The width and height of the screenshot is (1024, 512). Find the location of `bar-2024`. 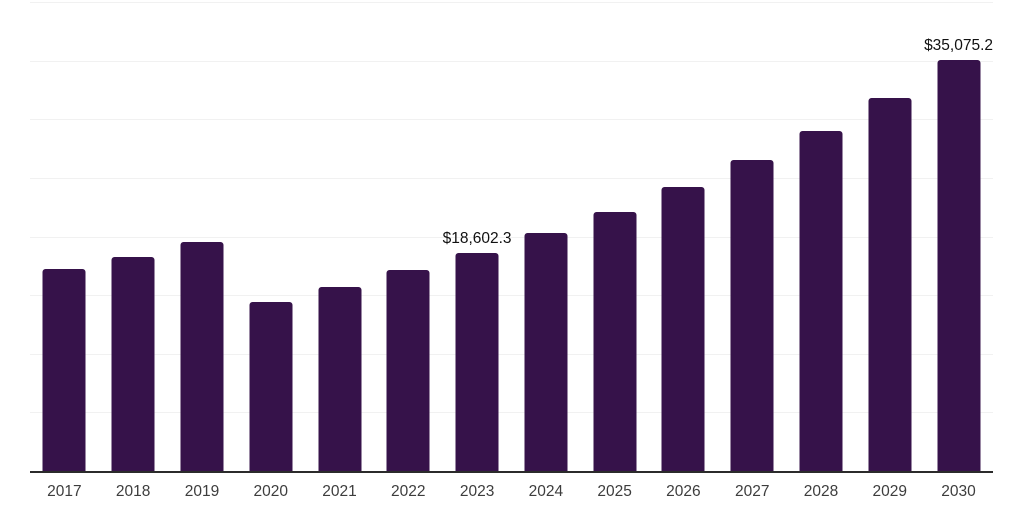

bar-2024 is located at coordinates (546, 352).